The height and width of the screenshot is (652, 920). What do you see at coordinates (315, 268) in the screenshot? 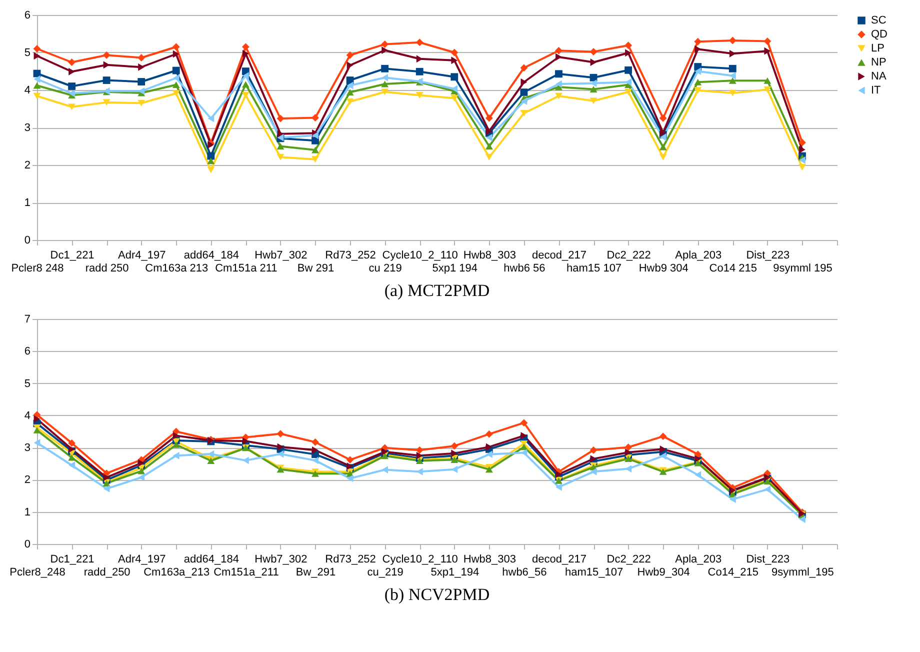
I see `x-tick-label: Bw 291` at bounding box center [315, 268].